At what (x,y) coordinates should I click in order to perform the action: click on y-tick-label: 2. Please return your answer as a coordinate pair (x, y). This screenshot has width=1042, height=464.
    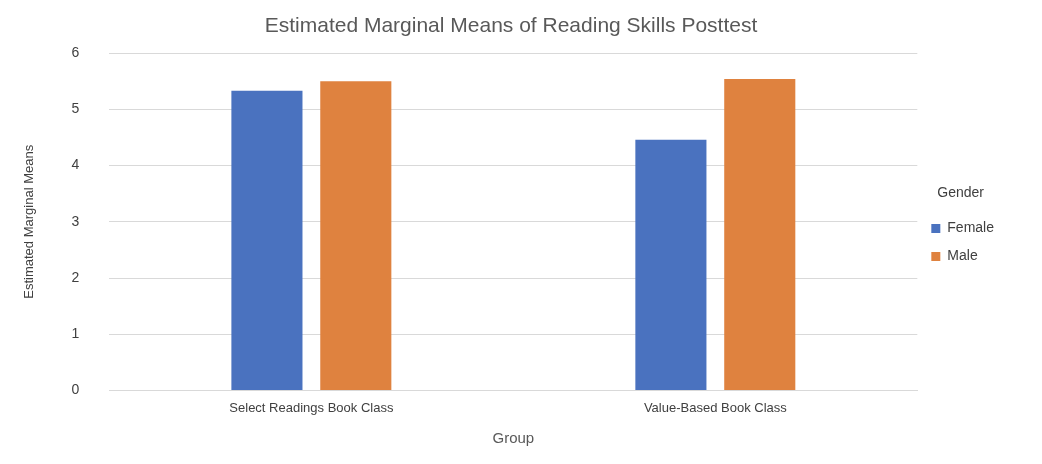
    Looking at the image, I should click on (75, 276).